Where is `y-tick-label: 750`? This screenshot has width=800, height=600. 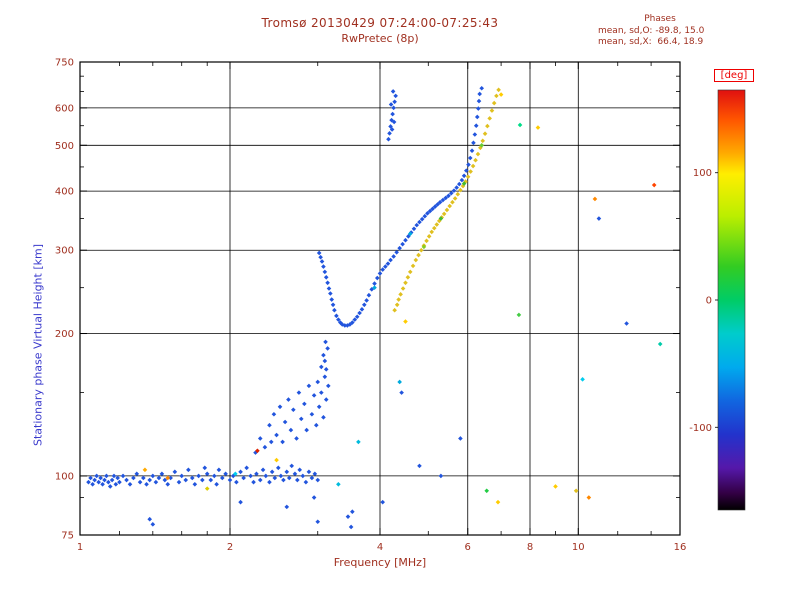
y-tick-label: 750 is located at coordinates (64, 63).